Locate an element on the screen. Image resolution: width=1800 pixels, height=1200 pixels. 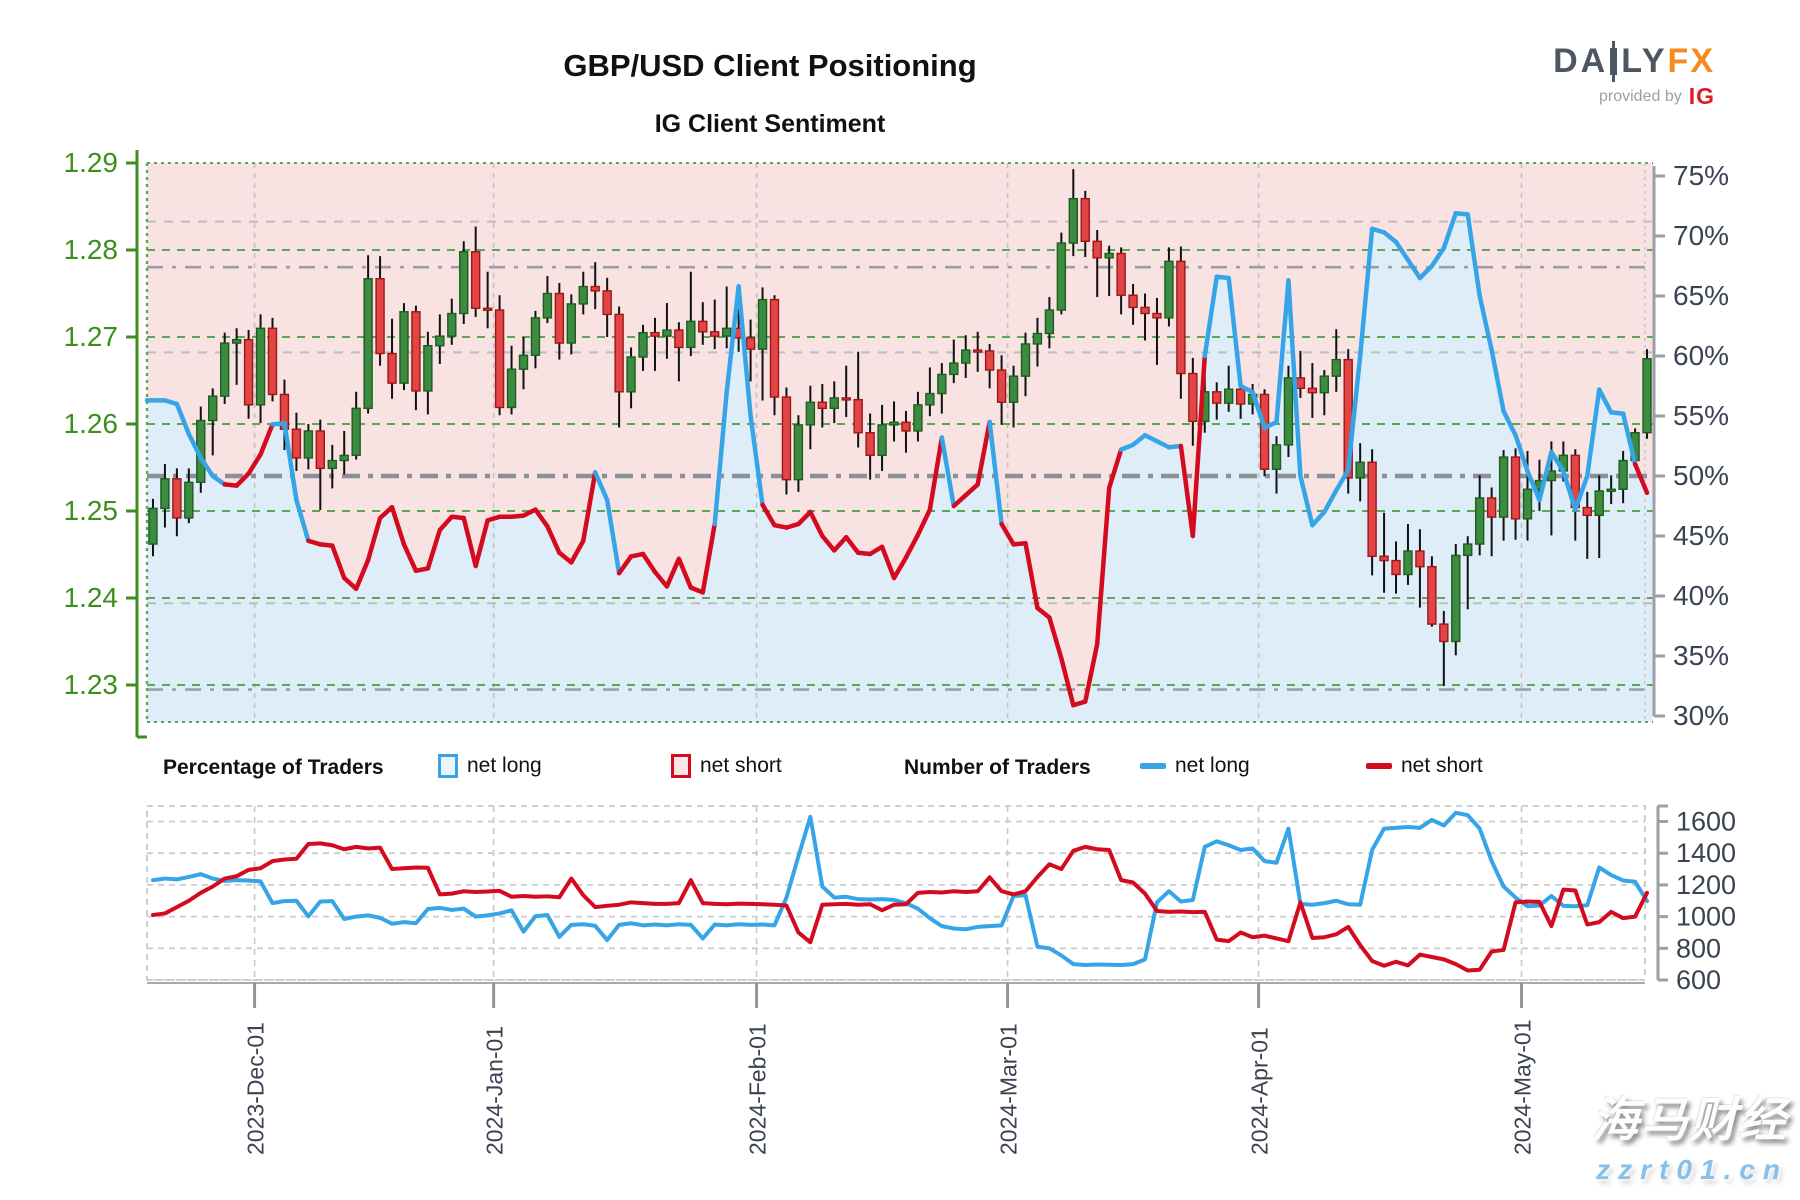
dailyfx-logo: DA LY FX provided by IG is located at coordinates (1634, 75).